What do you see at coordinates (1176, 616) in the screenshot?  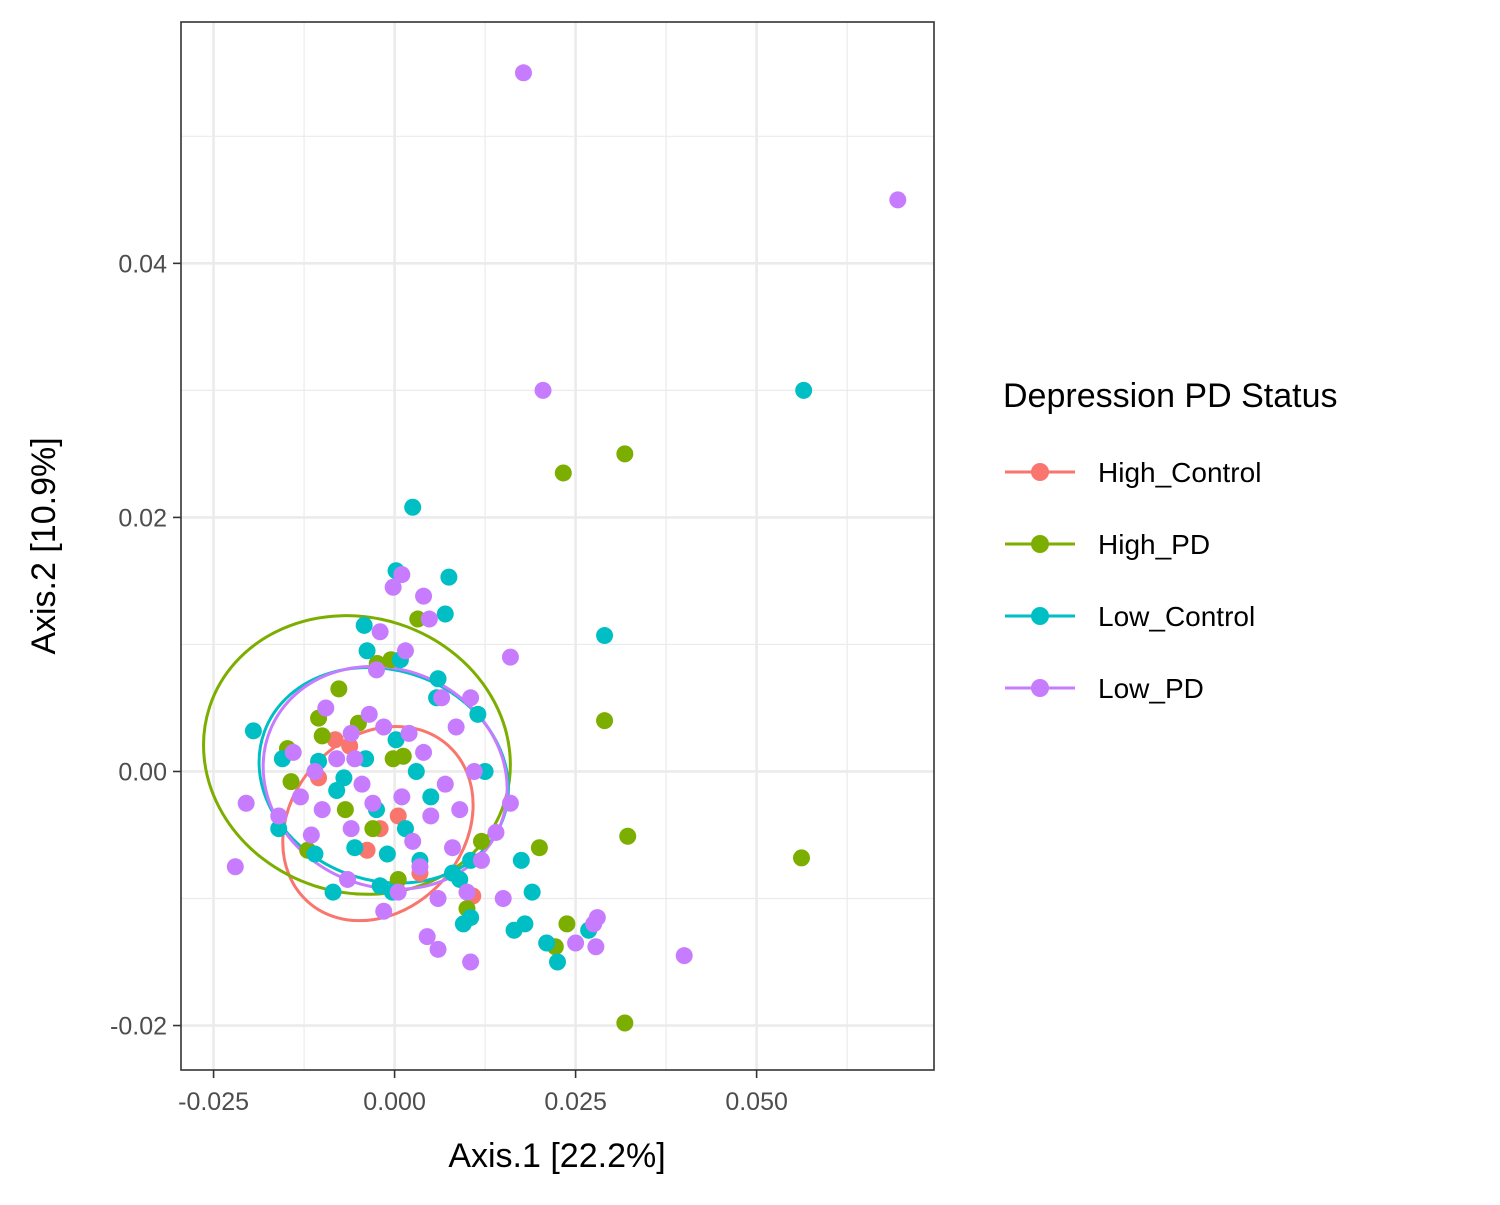 I see `legend-label: Low_Control` at bounding box center [1176, 616].